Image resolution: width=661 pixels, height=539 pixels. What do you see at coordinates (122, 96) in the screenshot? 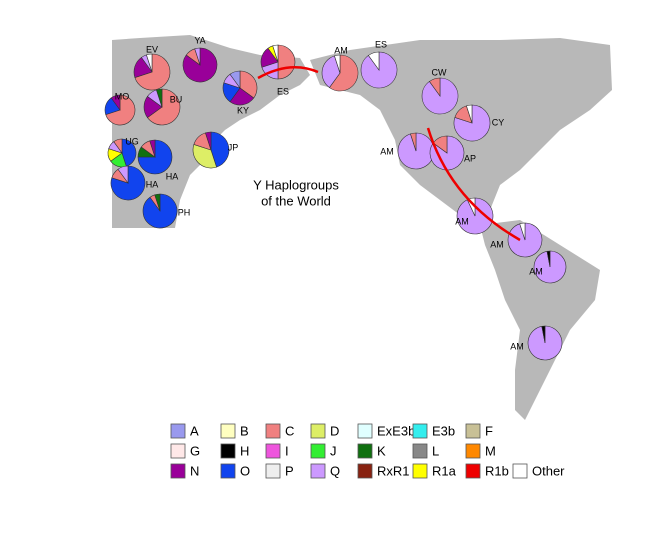
I see `pie-label: MO` at bounding box center [122, 96].